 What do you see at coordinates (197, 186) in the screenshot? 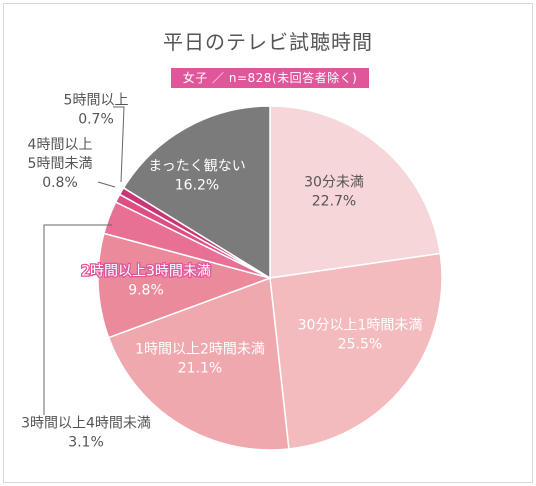
I see `slice-value-label: 16.2%` at bounding box center [197, 186].